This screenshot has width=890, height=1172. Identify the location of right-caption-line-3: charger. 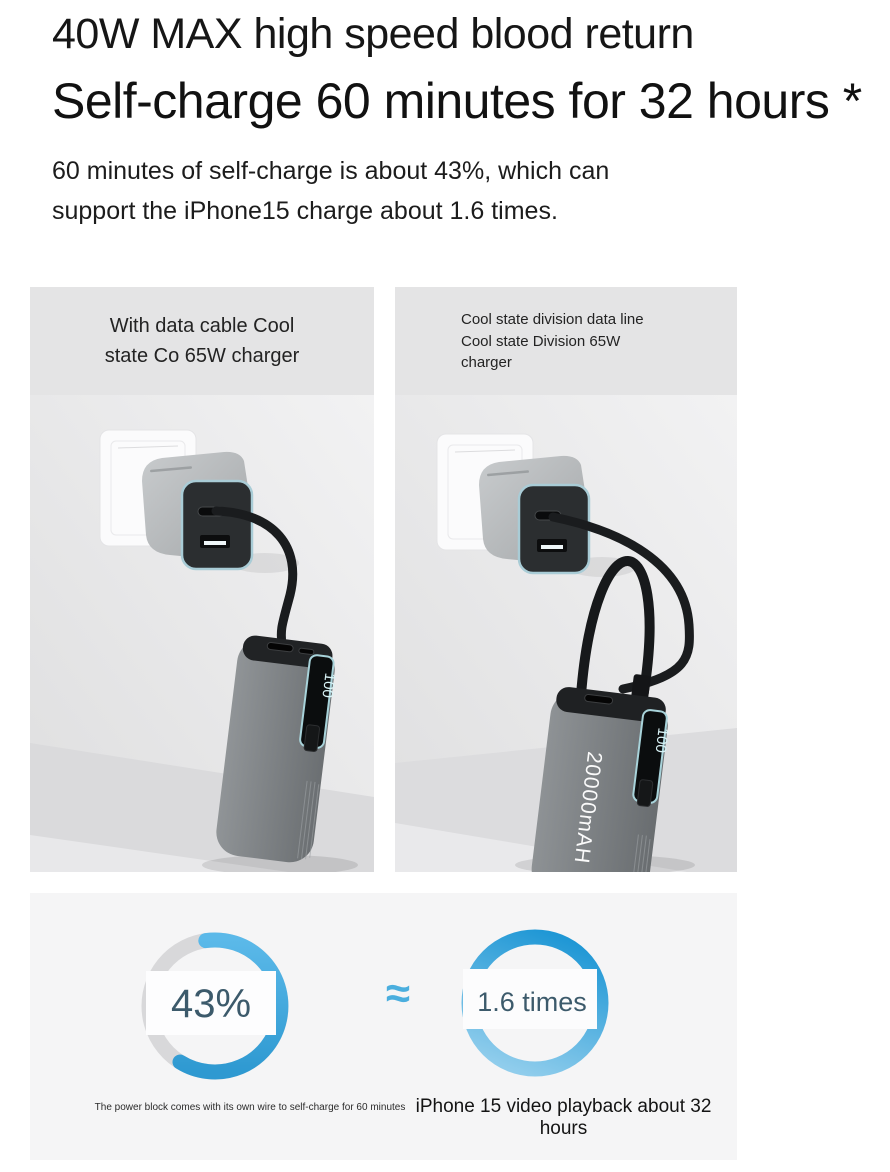
(486, 362).